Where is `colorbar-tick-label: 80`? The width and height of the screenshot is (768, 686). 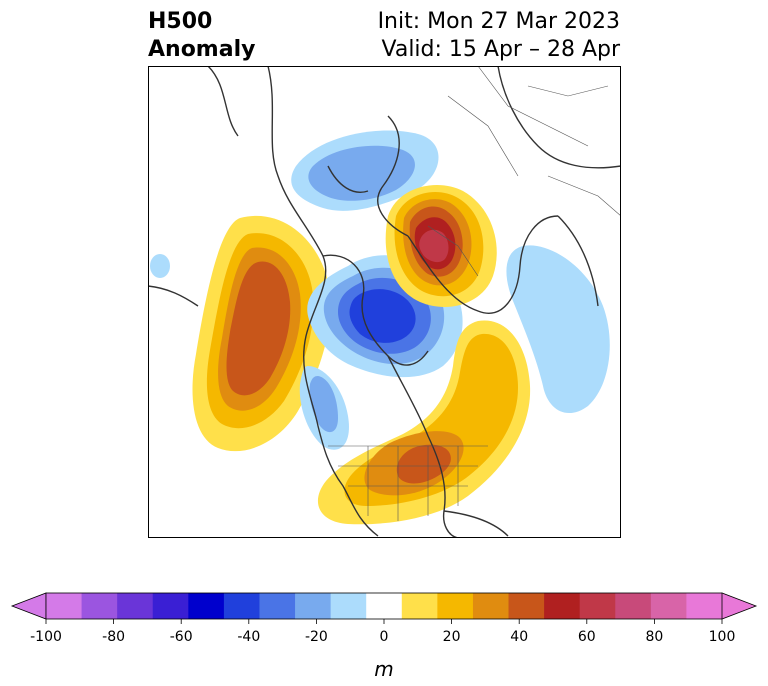 colorbar-tick-label: 80 is located at coordinates (654, 637).